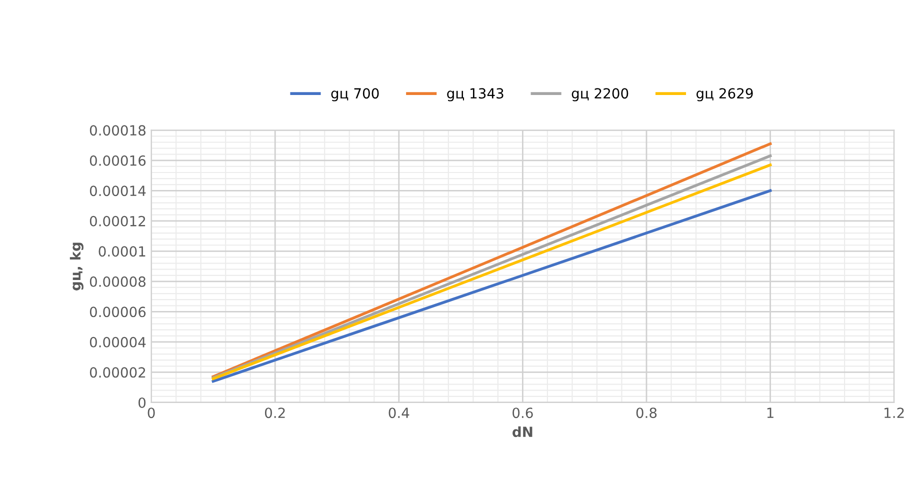  I want to click on y-tick-label: 0.00012, so click(118, 221).